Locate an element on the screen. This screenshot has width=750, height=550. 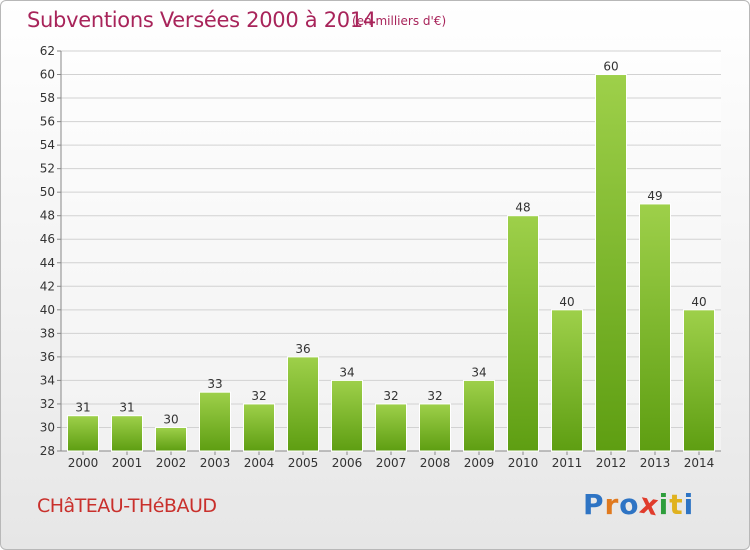
value-label-2014: 40 is located at coordinates (698, 302).